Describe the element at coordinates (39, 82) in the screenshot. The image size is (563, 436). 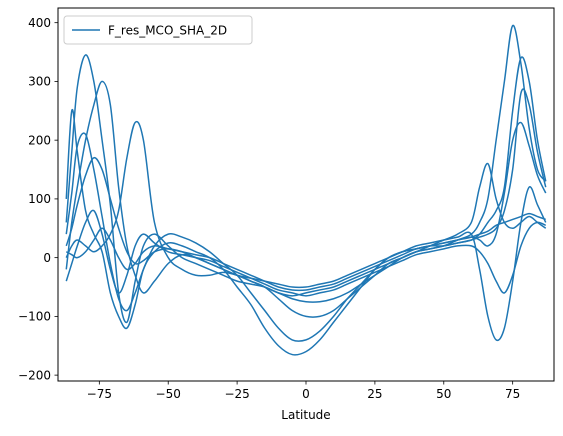
I see `y-tick-label: 300` at that location.